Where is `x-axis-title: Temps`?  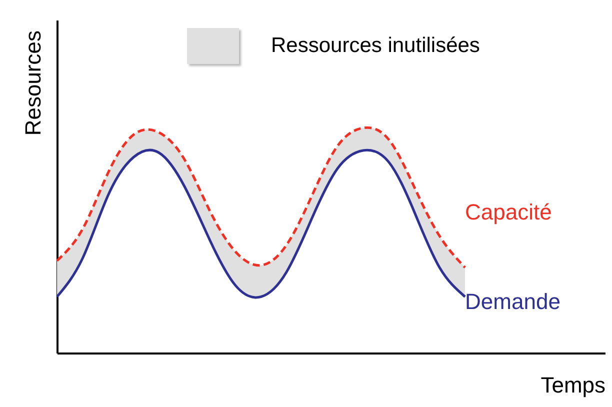 x-axis-title: Temps is located at coordinates (573, 385).